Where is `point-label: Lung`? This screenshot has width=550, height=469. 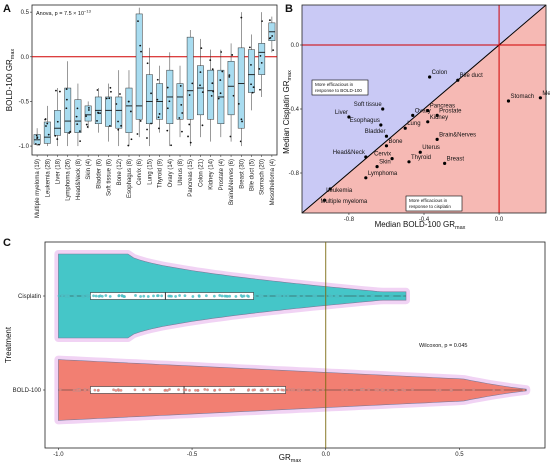
point-label: Lung is located at coordinates (413, 124).